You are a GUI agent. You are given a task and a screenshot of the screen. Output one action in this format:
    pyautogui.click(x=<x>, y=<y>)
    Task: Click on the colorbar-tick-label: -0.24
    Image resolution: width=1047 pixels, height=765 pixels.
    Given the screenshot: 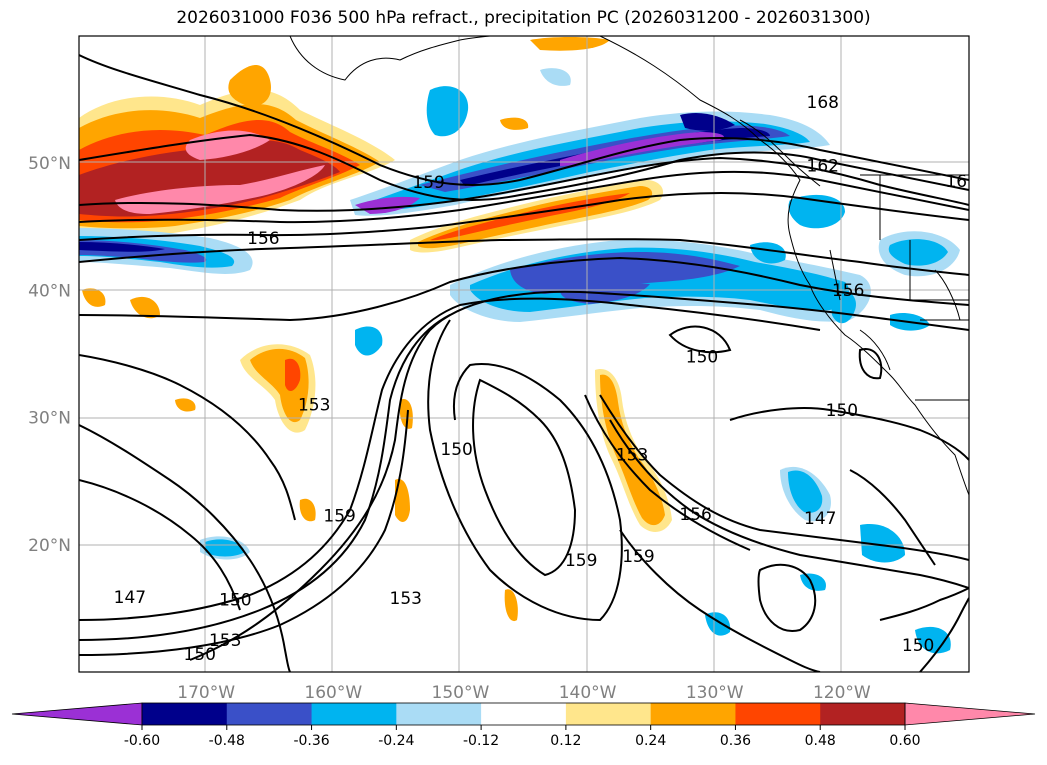 What is the action you would take?
    pyautogui.click(x=396, y=741)
    